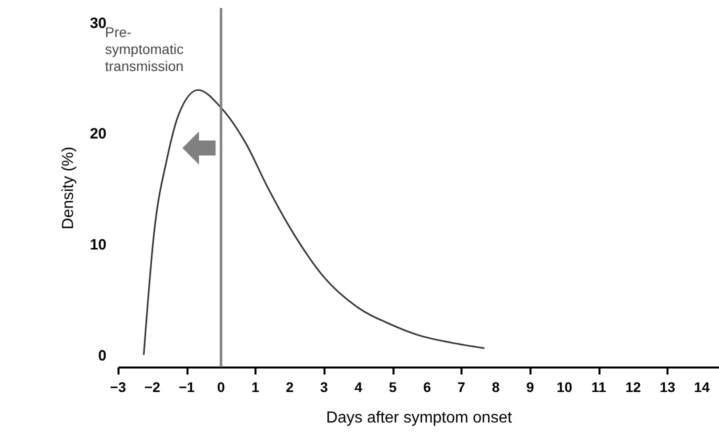  Describe the element at coordinates (68, 188) in the screenshot. I see `y-axis-title: Density (%)` at that location.